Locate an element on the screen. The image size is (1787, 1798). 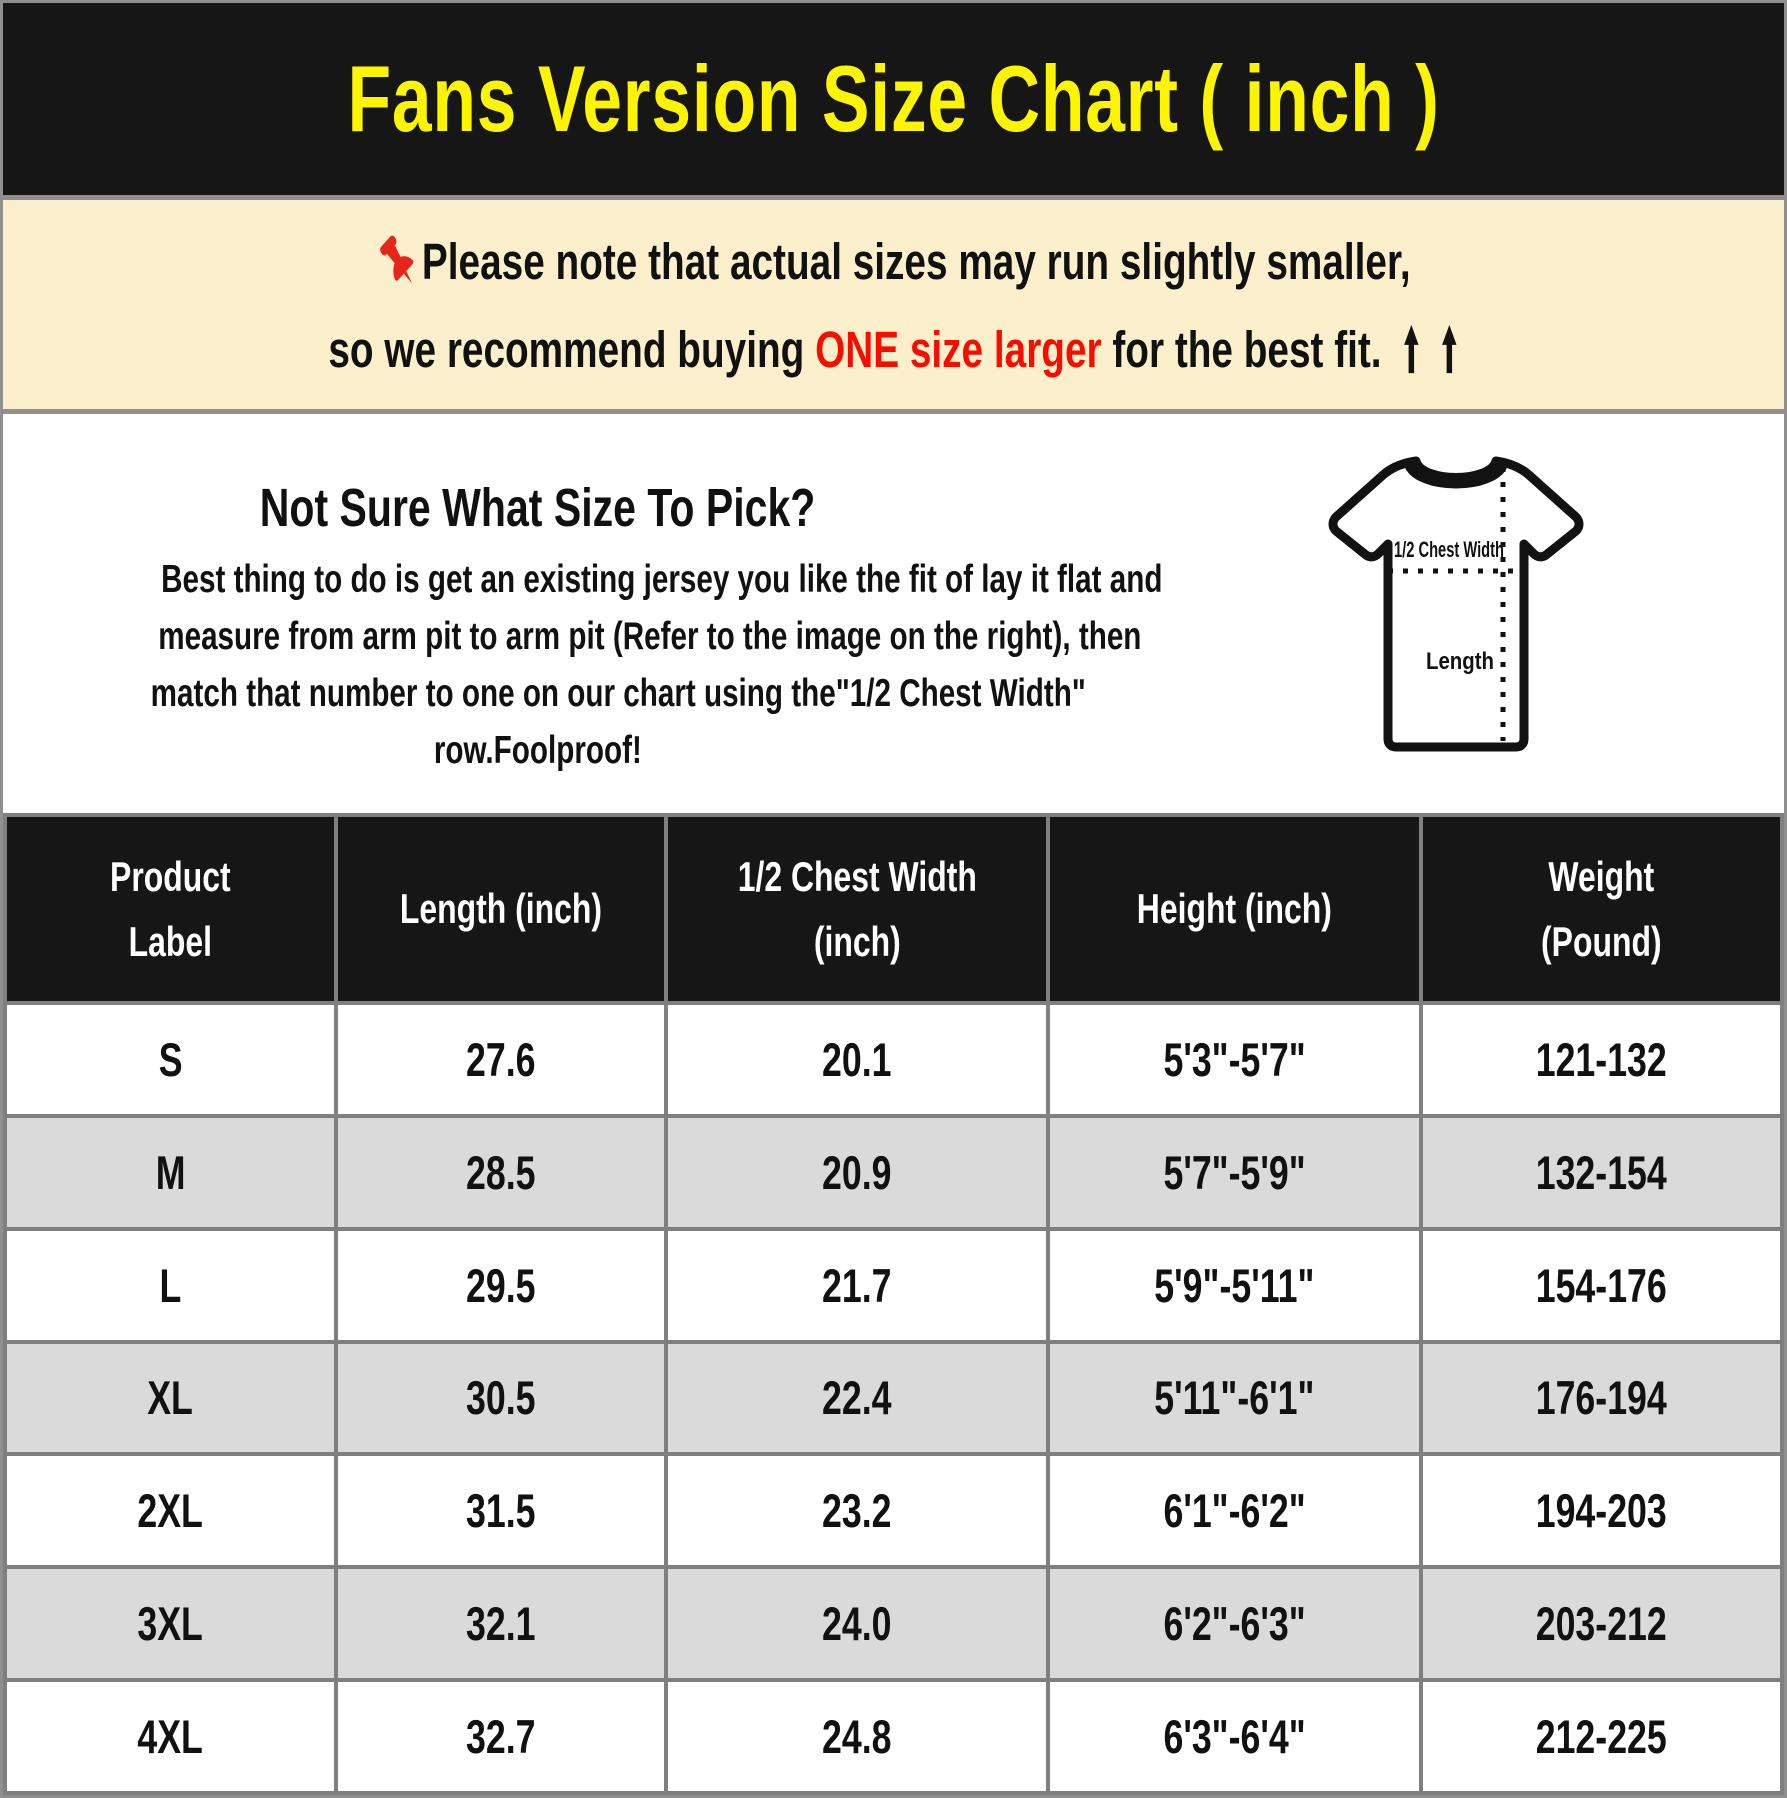
length-label: Length is located at coordinates (1460, 661).